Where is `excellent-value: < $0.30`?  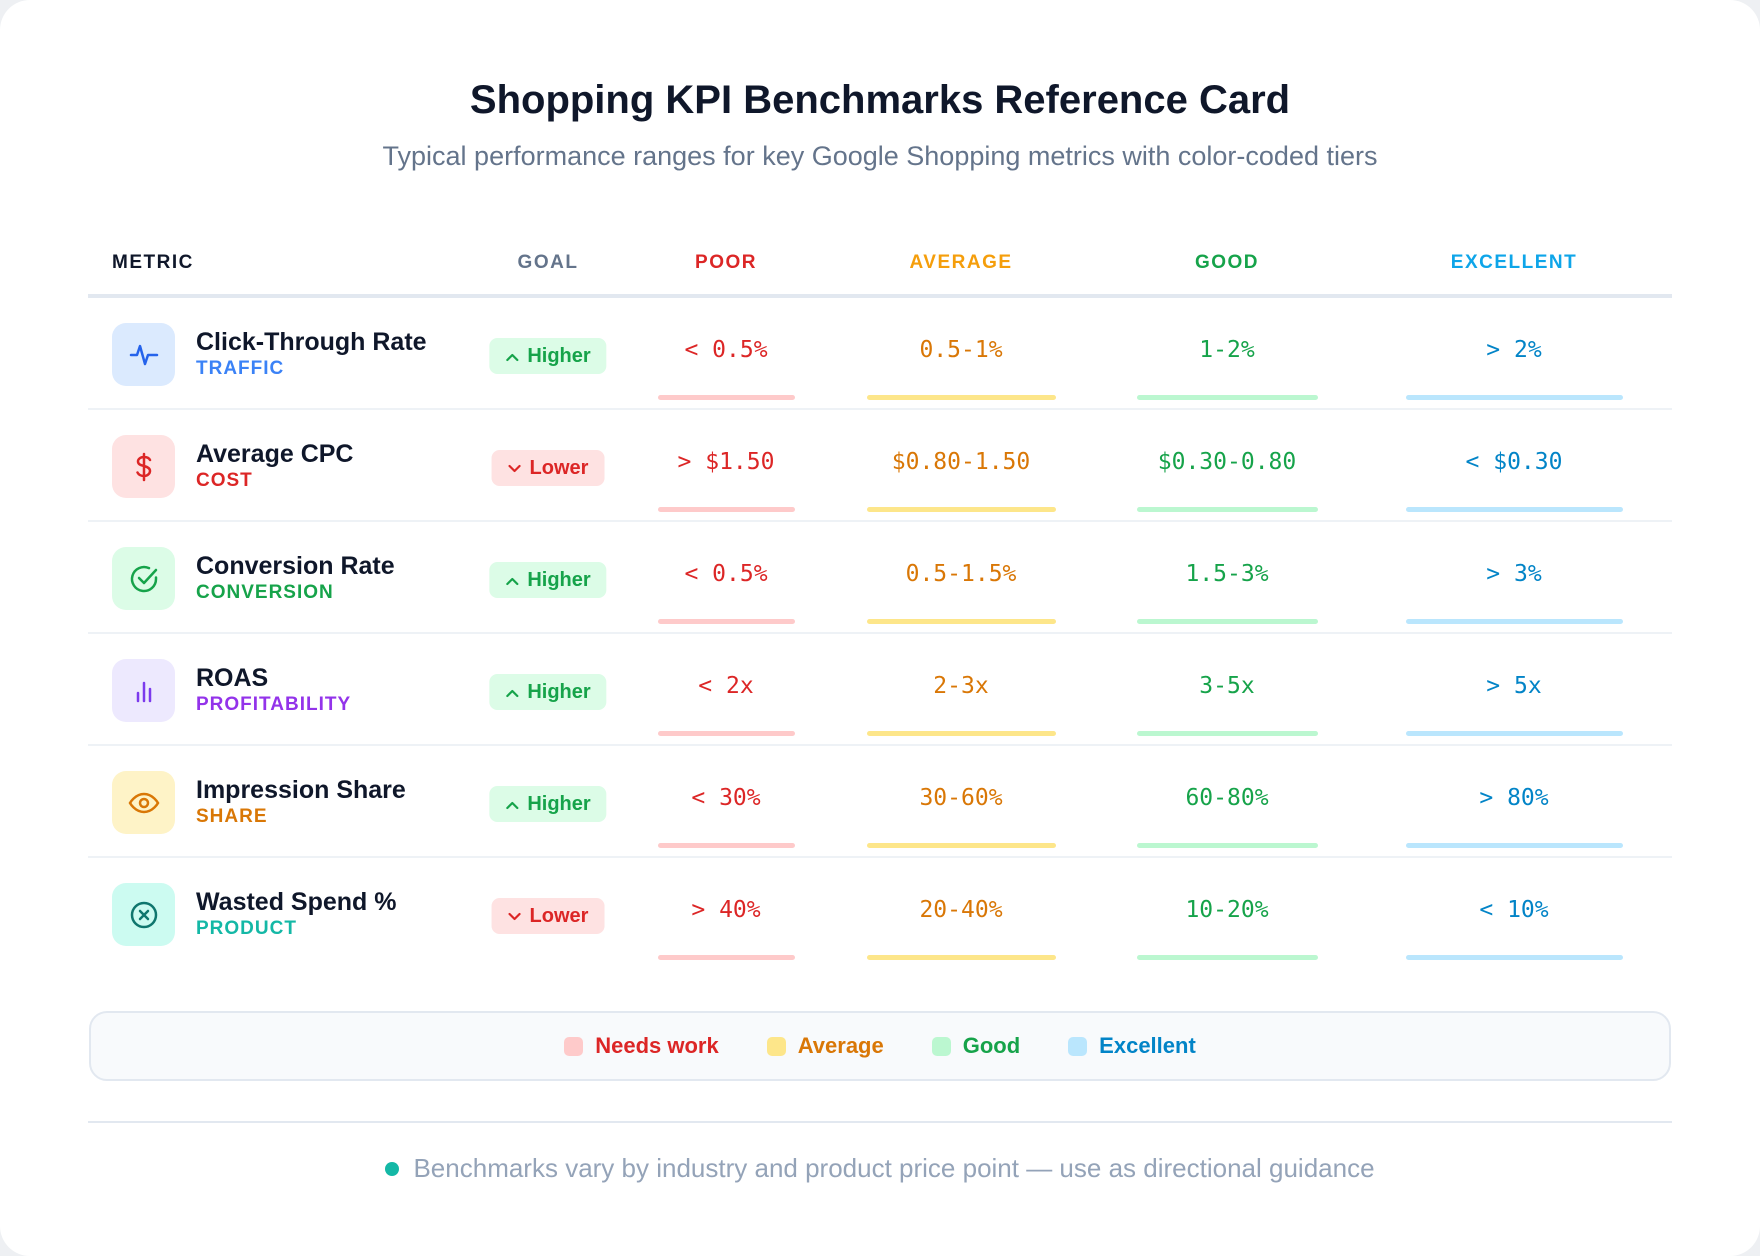 excellent-value: < $0.30 is located at coordinates (1514, 462).